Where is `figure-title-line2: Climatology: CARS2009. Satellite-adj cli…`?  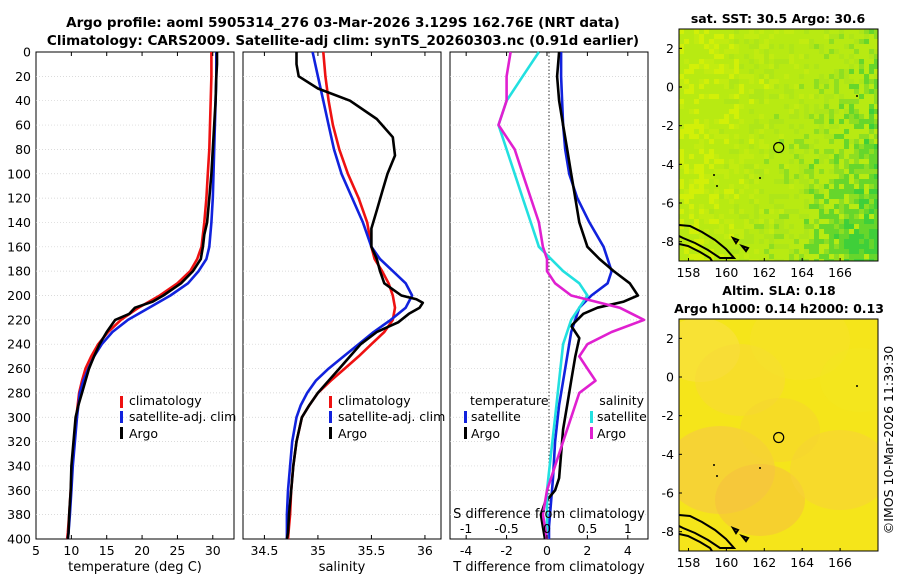
figure-title-line2: Climatology: CARS2009. Satellite-adj cli… is located at coordinates (343, 41).